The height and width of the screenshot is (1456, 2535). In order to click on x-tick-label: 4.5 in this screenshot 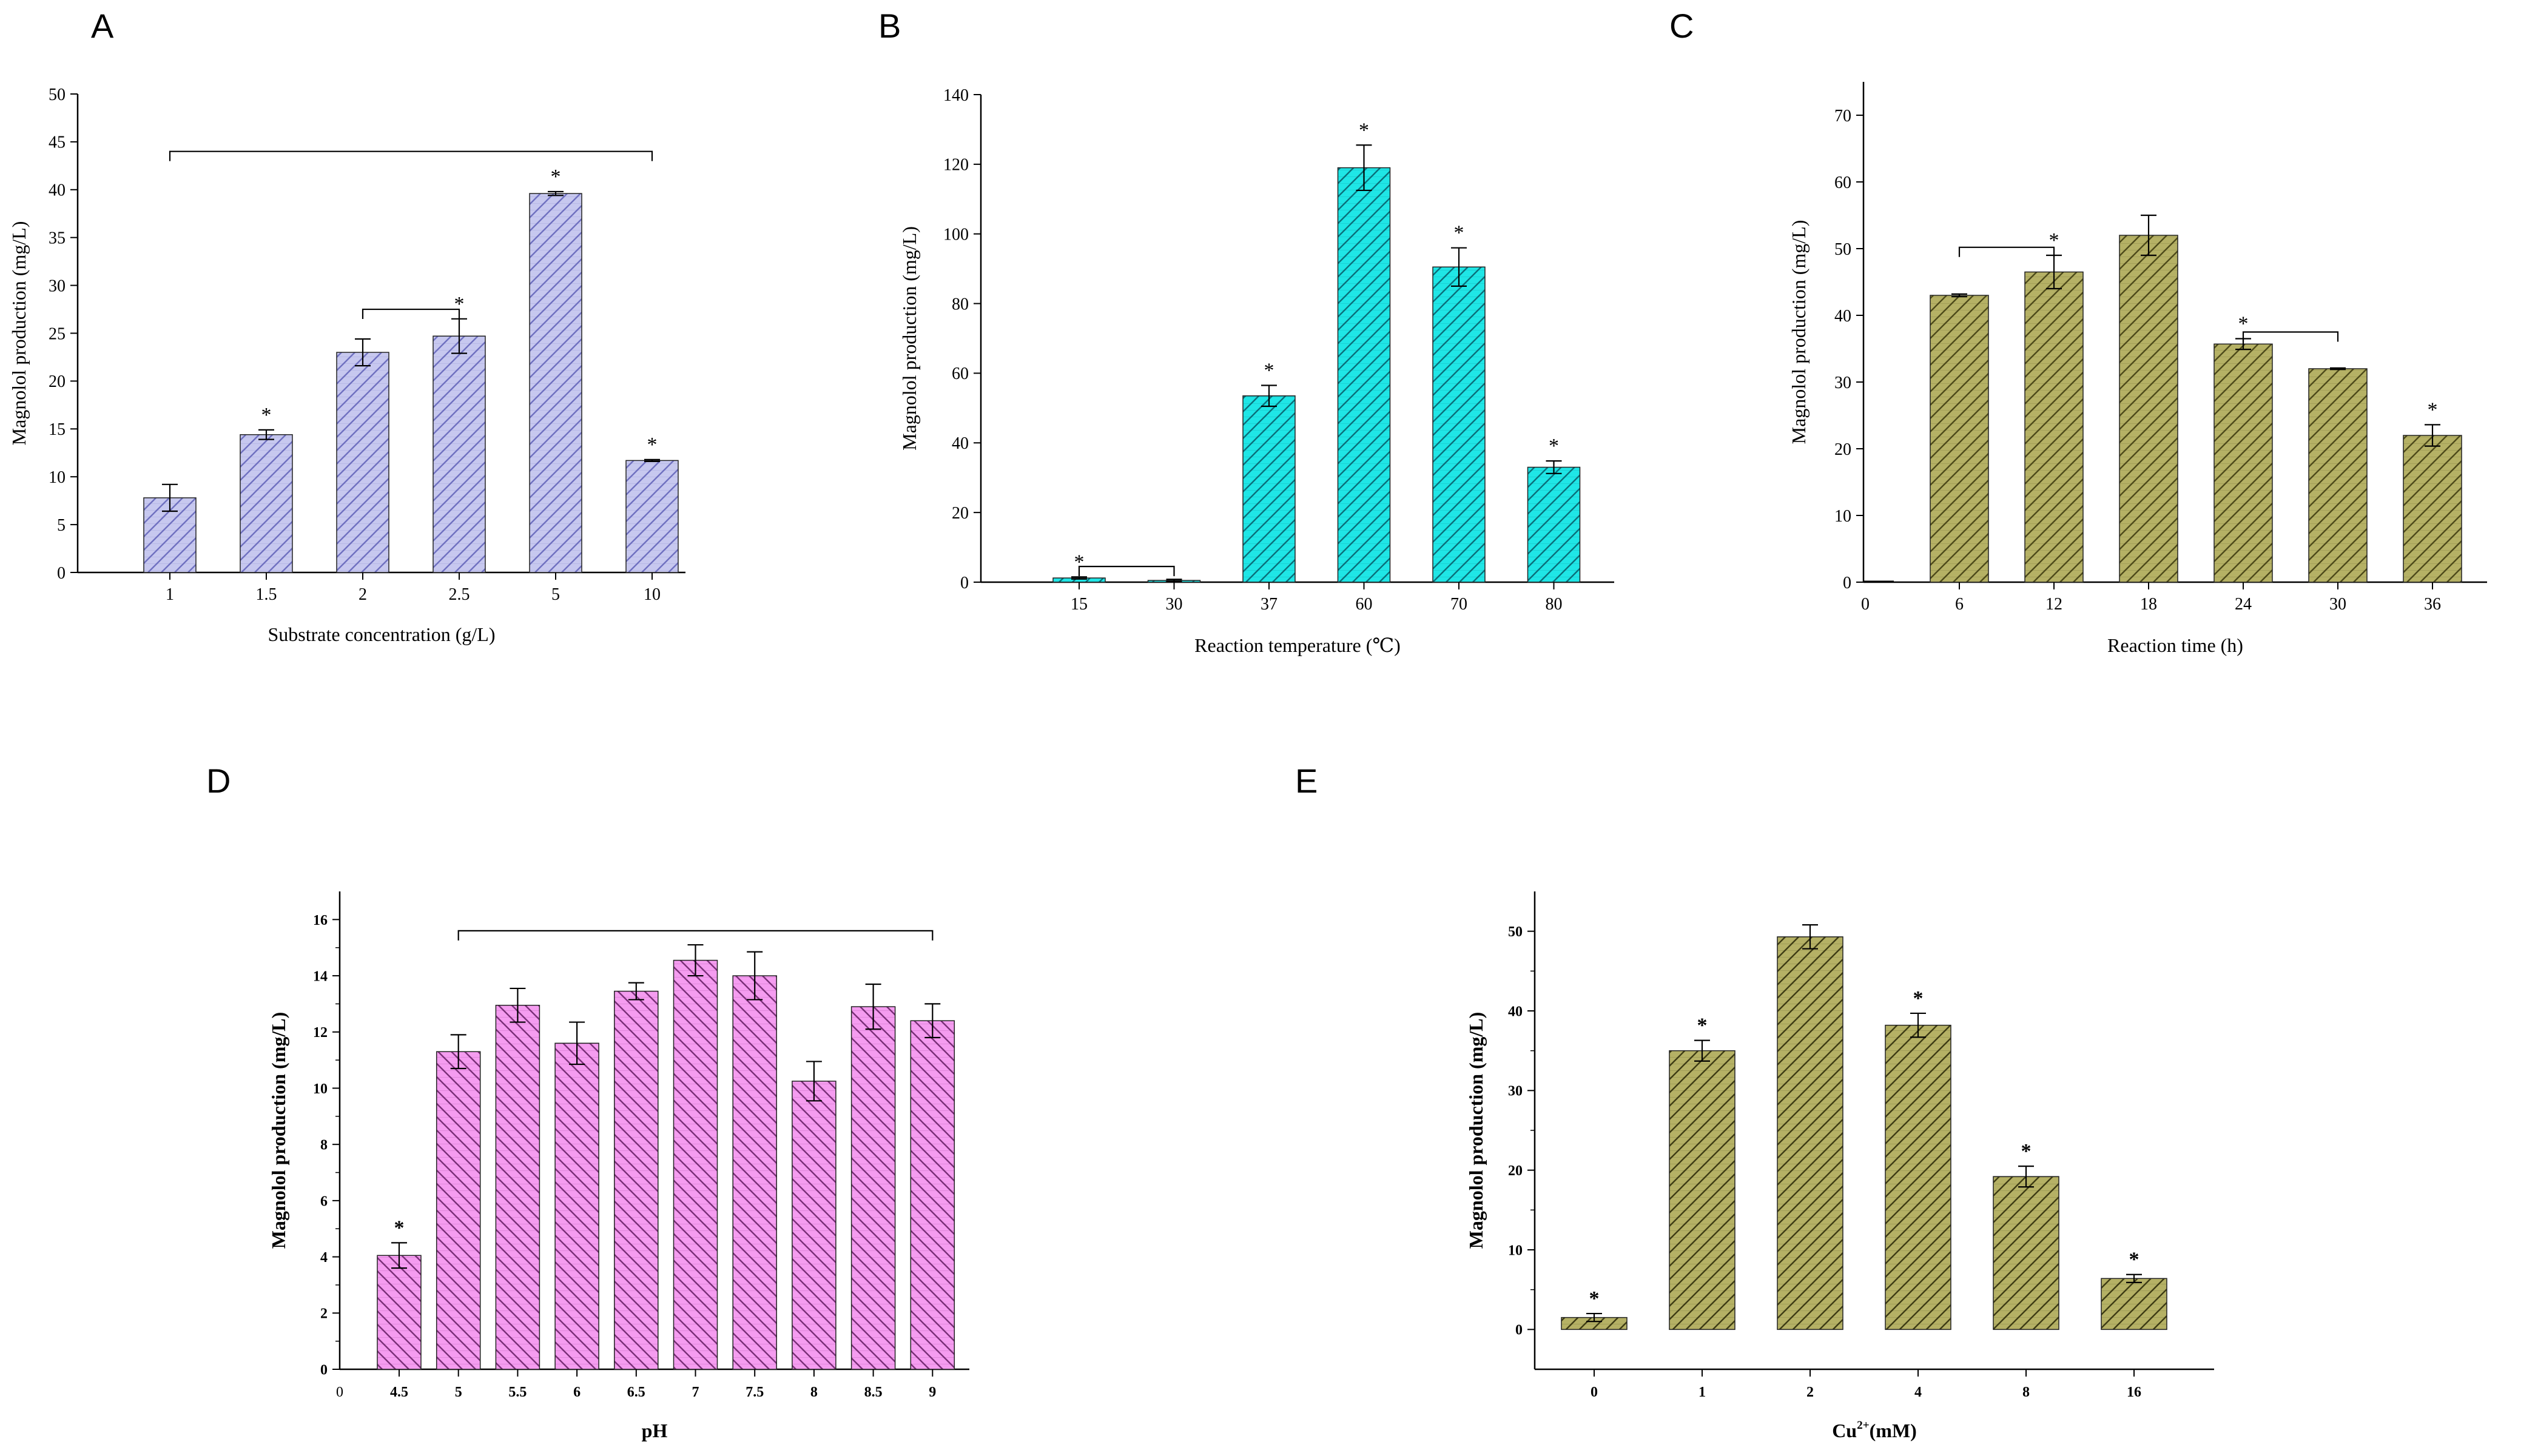, I will do `click(399, 1392)`.